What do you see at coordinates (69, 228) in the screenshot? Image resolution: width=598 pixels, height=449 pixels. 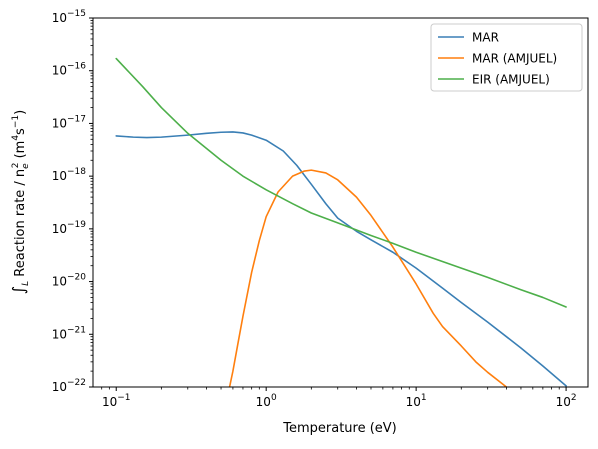 I see `y-tick-label-3: 10−19` at bounding box center [69, 228].